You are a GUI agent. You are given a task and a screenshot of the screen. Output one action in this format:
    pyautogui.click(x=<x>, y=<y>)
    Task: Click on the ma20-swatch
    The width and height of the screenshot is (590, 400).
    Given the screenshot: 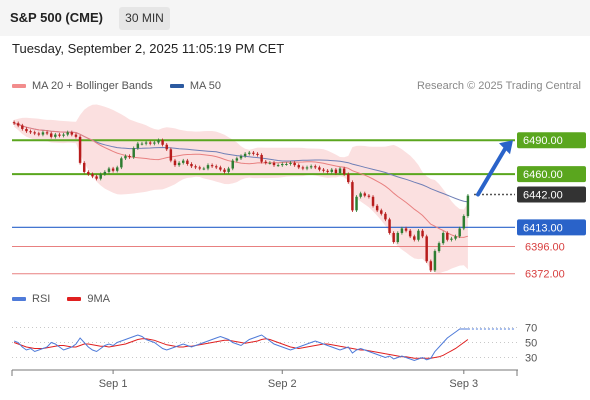 What is the action you would take?
    pyautogui.click(x=19, y=86)
    